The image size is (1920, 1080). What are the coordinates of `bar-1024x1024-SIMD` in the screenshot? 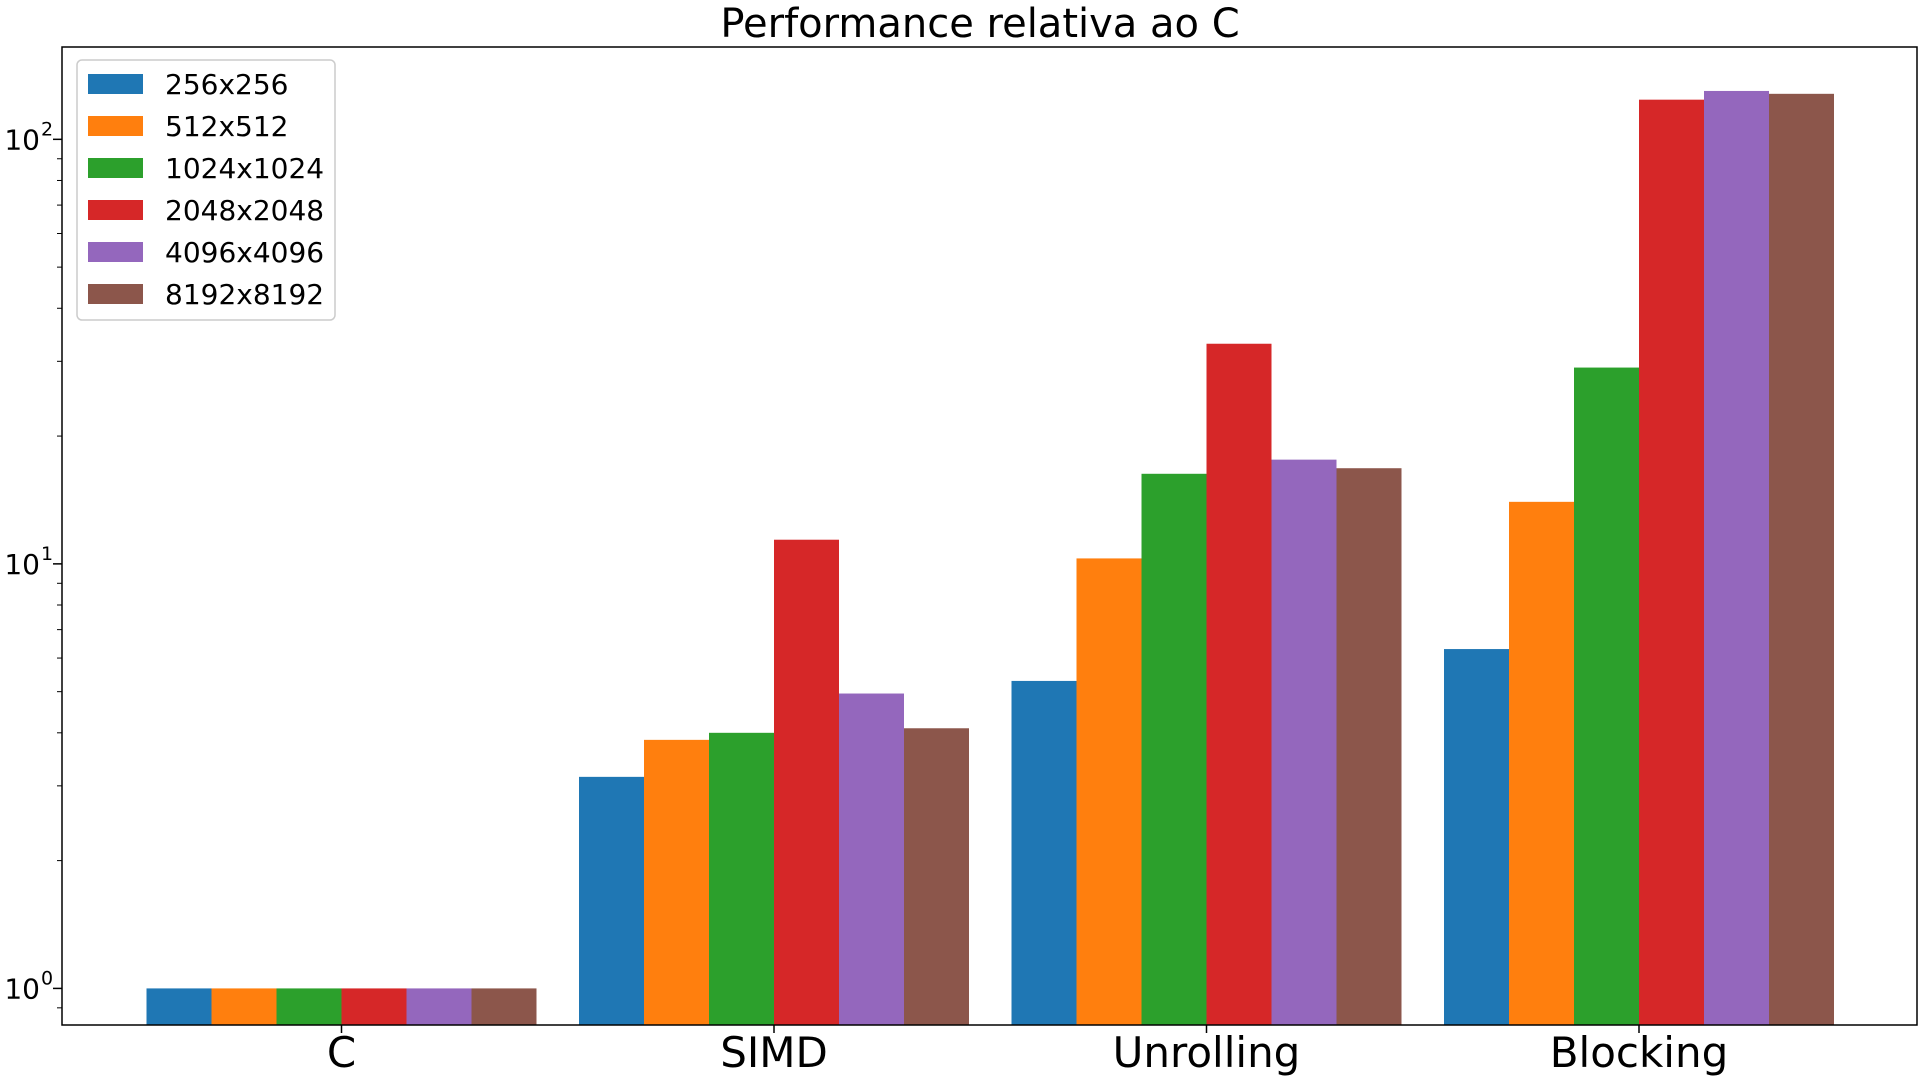 It's located at (741, 878).